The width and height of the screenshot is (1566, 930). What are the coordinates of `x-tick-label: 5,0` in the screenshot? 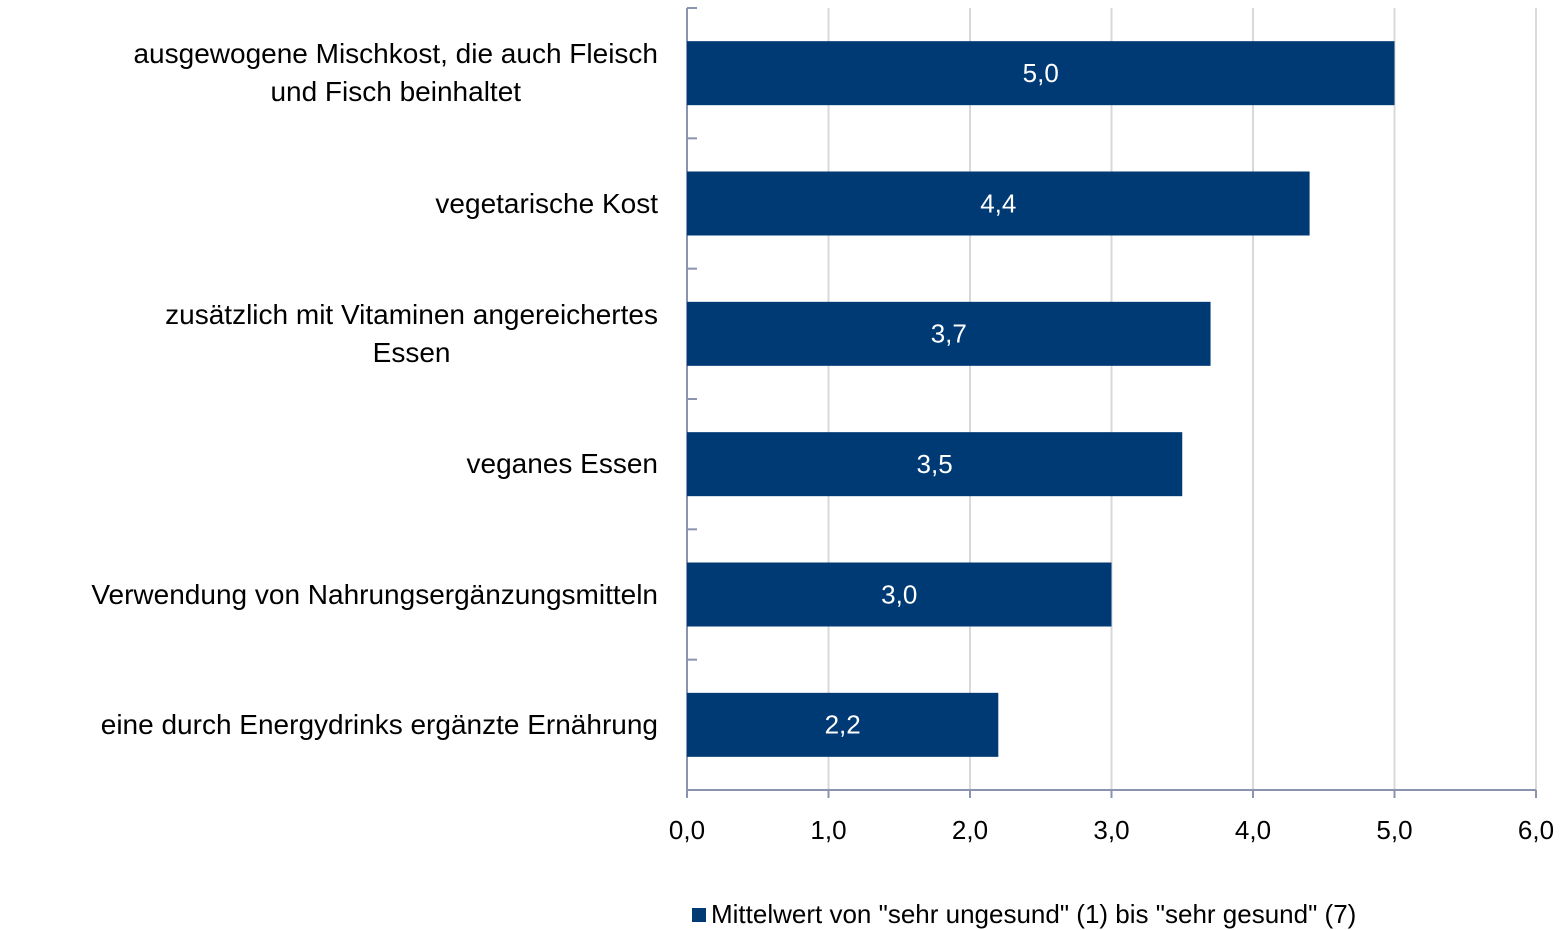 It's located at (1394, 830).